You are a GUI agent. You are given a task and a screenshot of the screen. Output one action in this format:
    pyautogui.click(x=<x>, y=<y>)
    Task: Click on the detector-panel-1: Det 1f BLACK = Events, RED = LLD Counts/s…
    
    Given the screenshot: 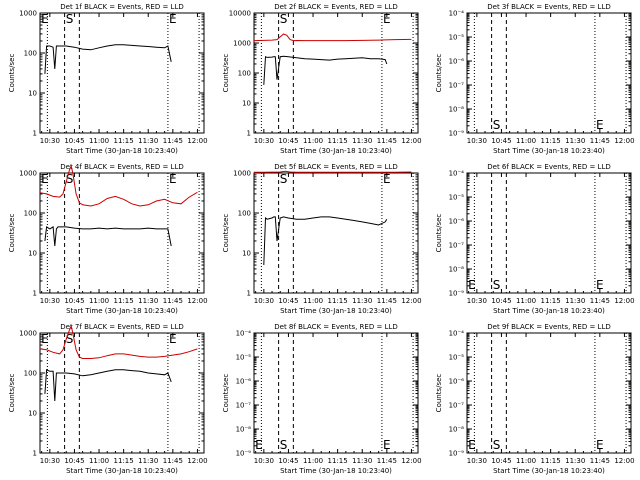 What is the action you would take?
    pyautogui.click(x=108, y=79)
    